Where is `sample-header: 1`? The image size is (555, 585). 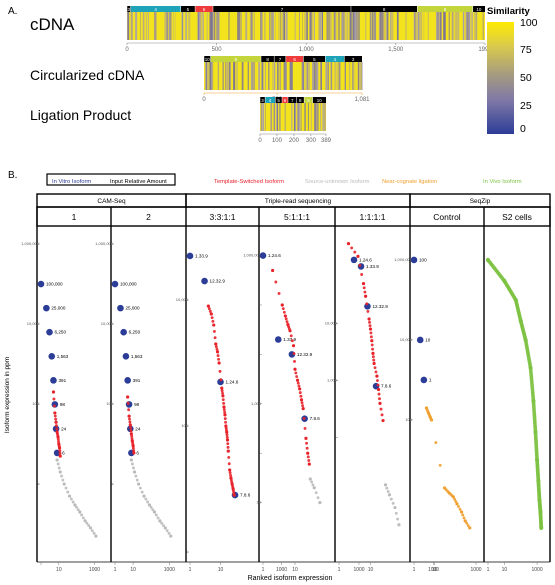 sample-header: 1 is located at coordinates (74, 217).